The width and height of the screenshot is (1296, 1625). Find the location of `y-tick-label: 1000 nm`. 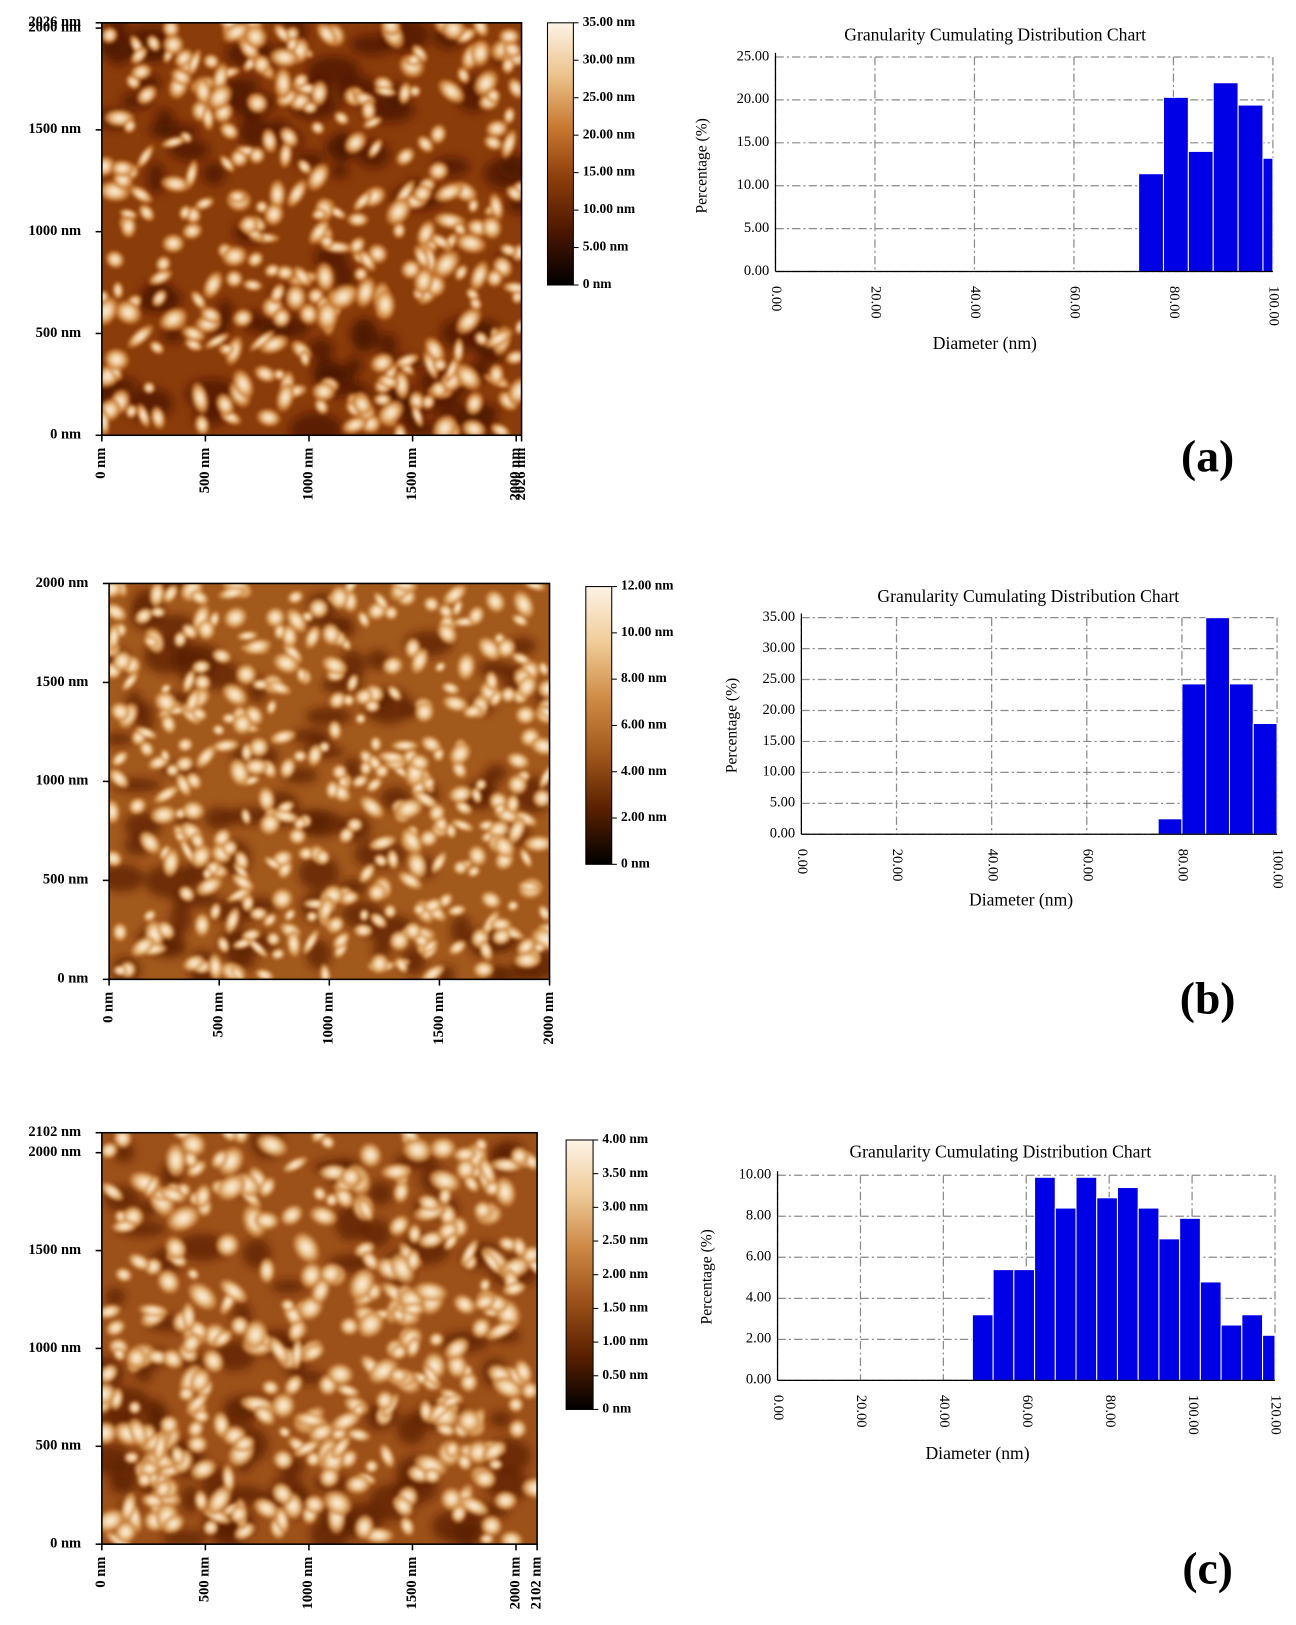

y-tick-label: 1000 nm is located at coordinates (54, 1348).